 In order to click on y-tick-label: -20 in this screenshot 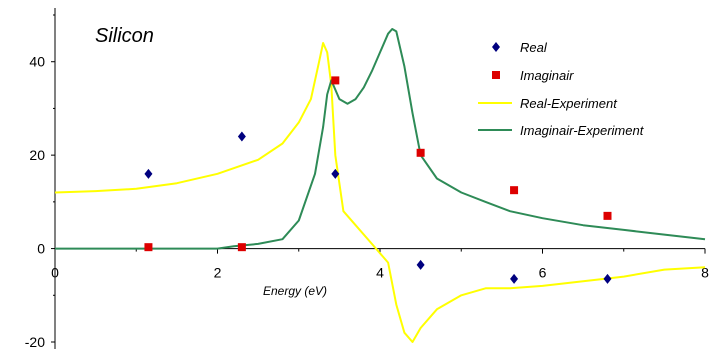, I will do `click(35, 342)`.